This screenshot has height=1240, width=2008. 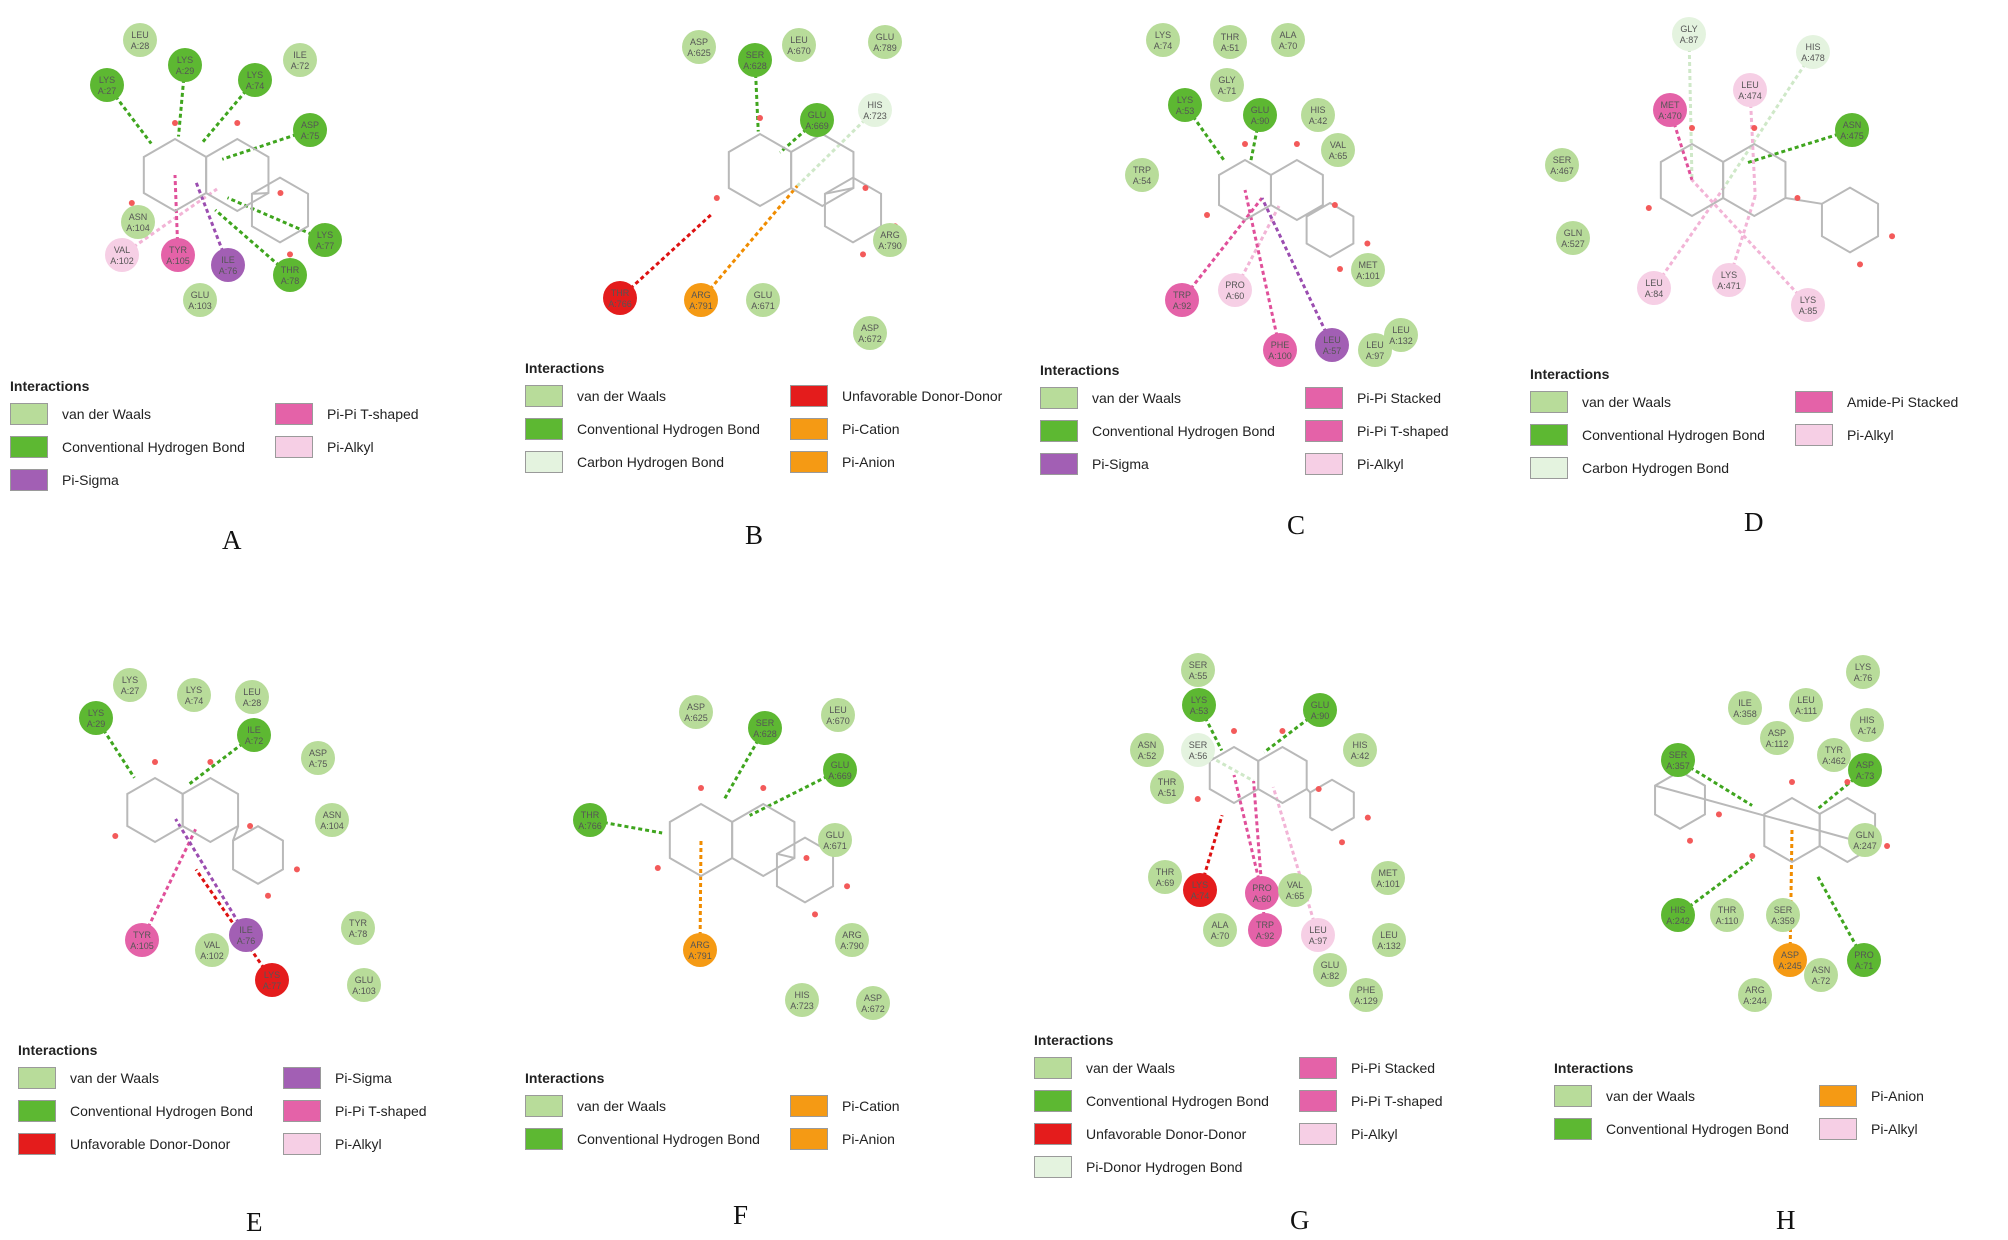 I want to click on legend-label: Conventional Hydrogen Bond, so click(x=668, y=429).